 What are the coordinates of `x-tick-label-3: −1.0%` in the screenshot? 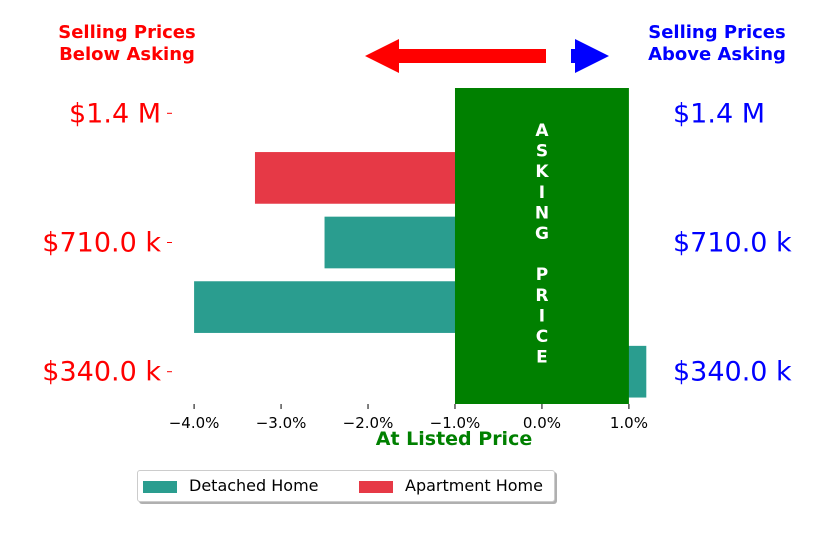 It's located at (455, 423).